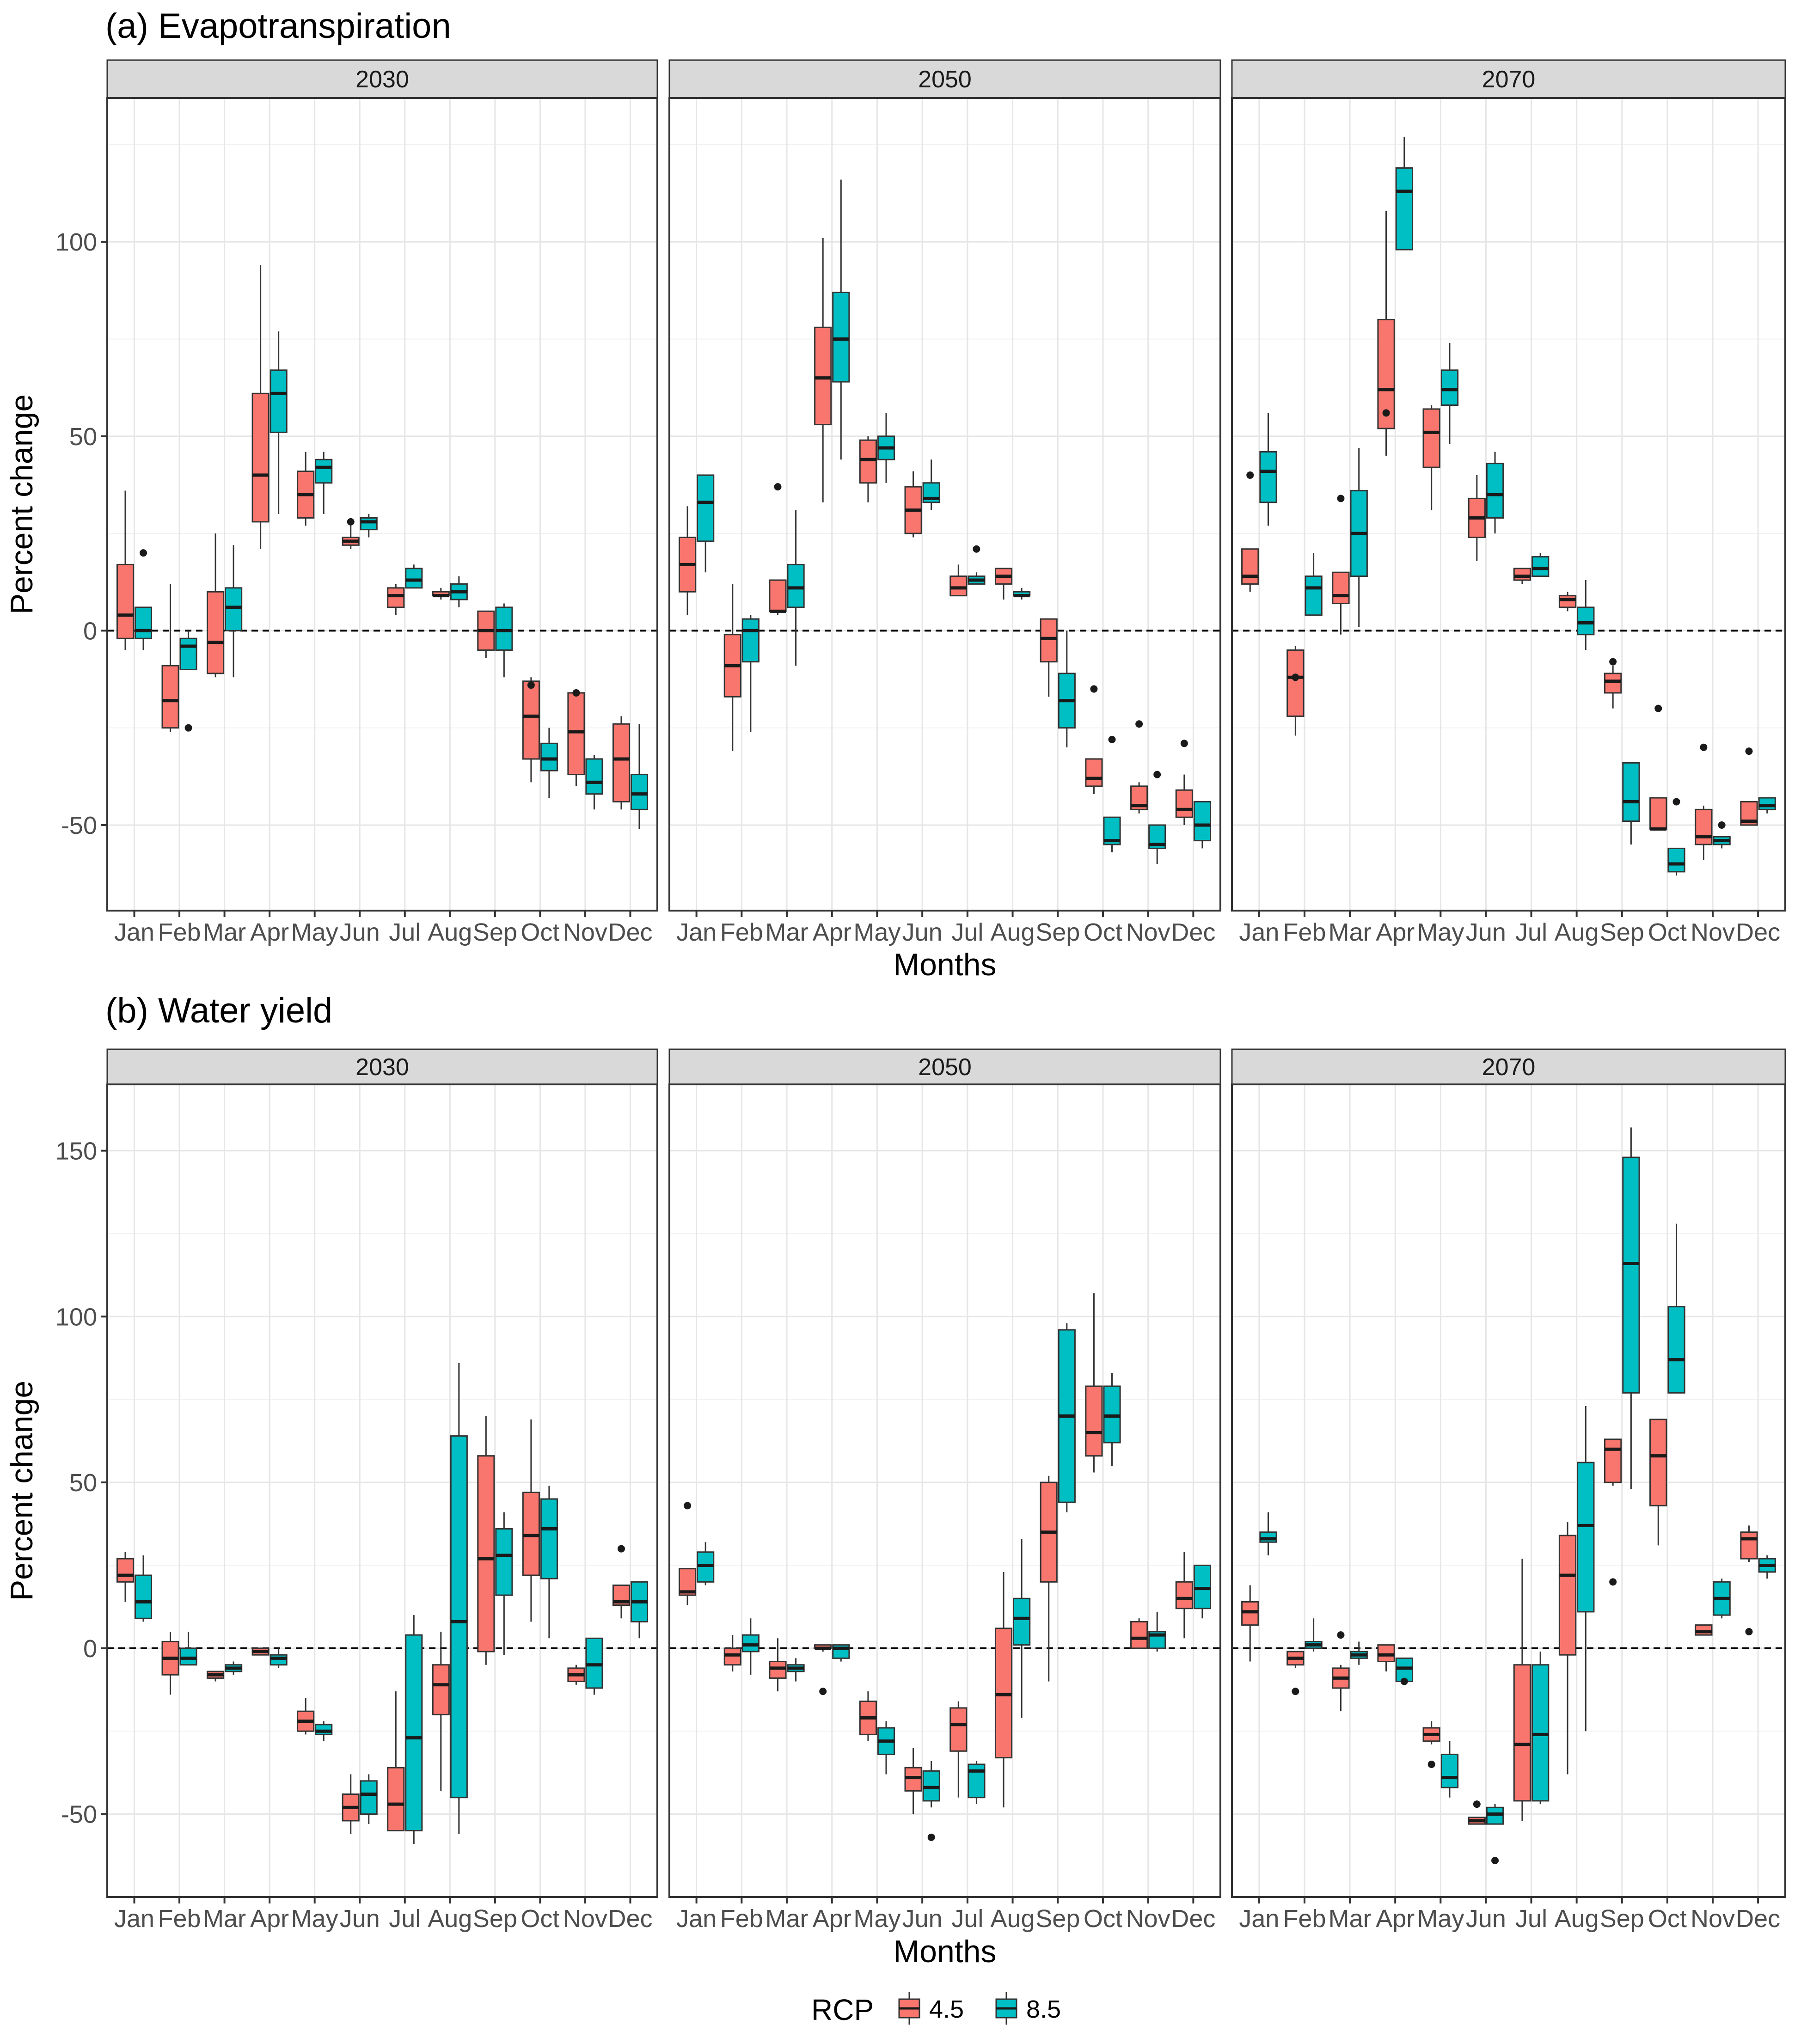 The width and height of the screenshot is (1807, 2044). Describe the element at coordinates (1486, 1919) in the screenshot. I see `x-tick-label: Jun` at that location.